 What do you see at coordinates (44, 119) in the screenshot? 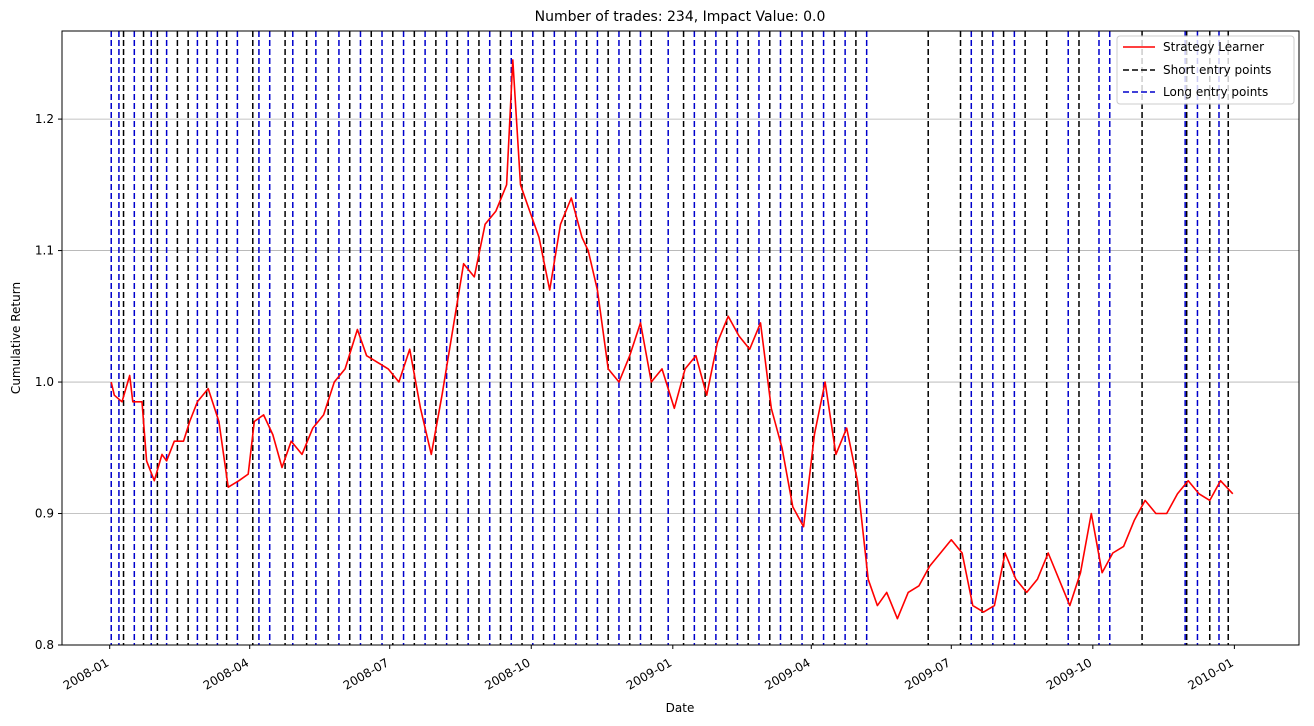
I see `y-tick-label: 1.2` at bounding box center [44, 119].